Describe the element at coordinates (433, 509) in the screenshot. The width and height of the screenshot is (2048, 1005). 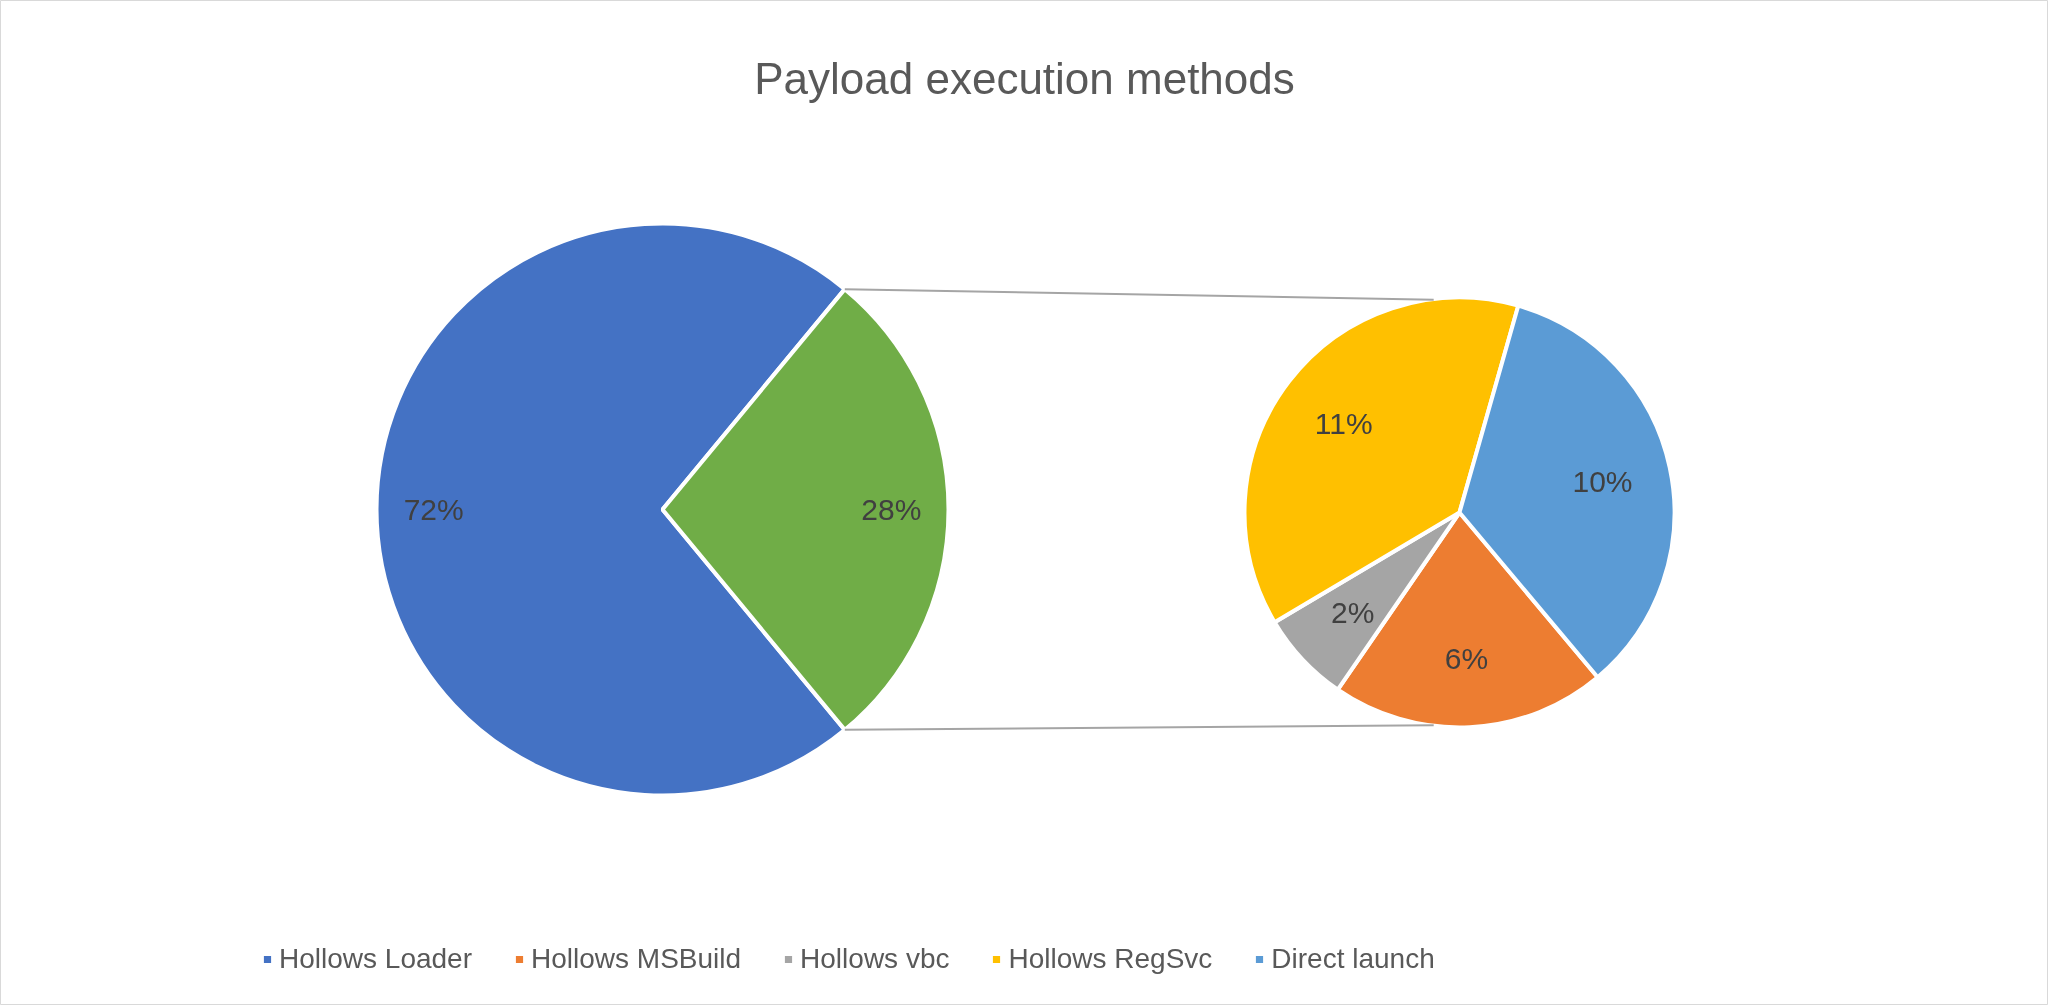
I see `data-label: 72%` at that location.